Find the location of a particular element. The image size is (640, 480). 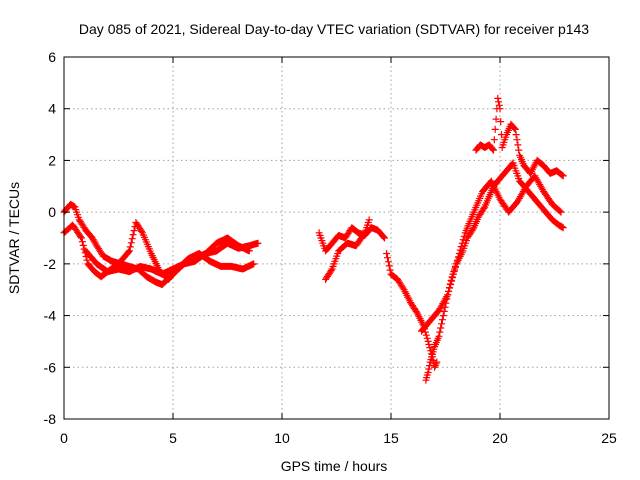

y-tick-label: 6 is located at coordinates (52, 57).